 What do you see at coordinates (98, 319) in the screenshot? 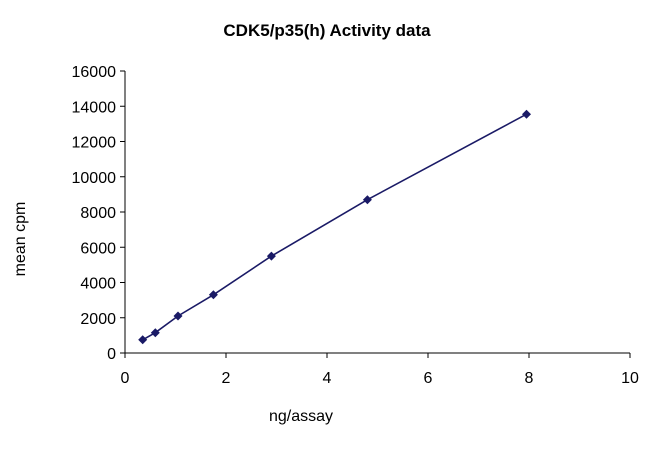
I see `y-tick-label: 2000` at bounding box center [98, 319].